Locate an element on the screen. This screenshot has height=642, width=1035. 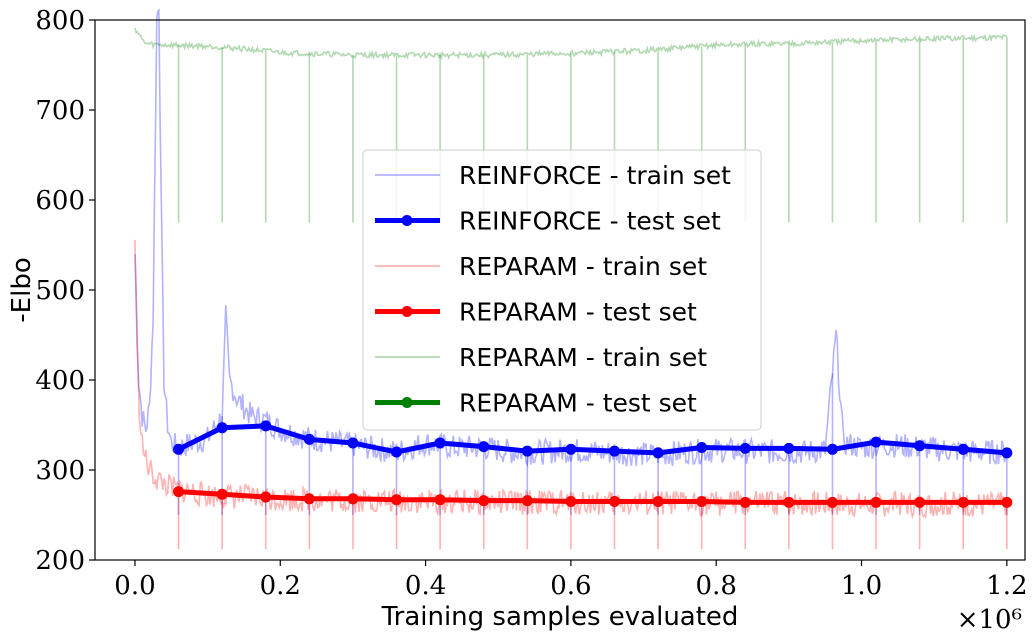
train-series-line is located at coordinates (571, 44).